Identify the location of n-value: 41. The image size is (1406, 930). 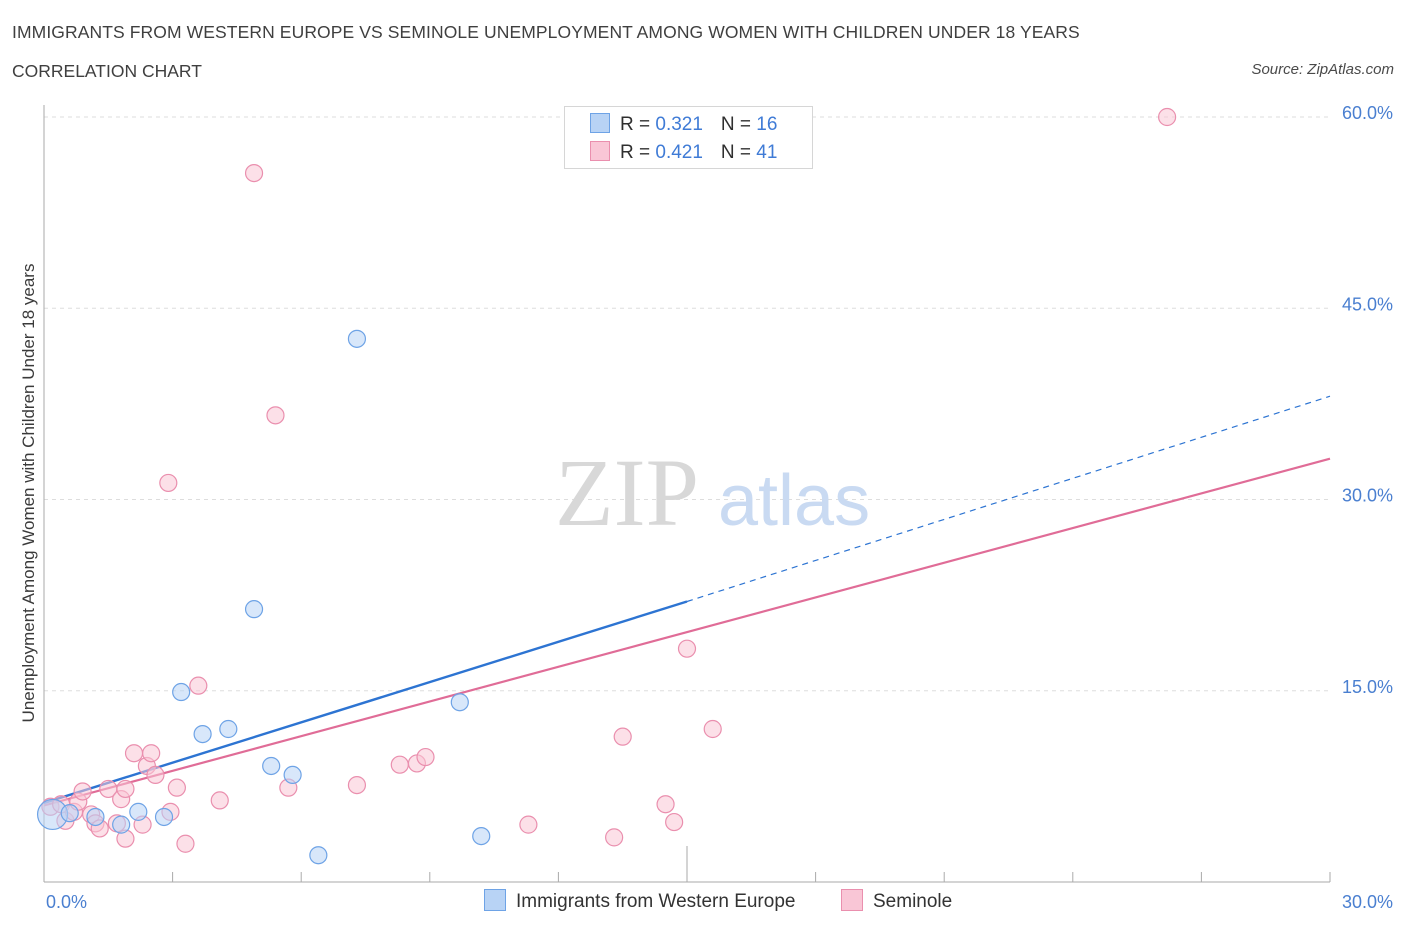
(767, 152).